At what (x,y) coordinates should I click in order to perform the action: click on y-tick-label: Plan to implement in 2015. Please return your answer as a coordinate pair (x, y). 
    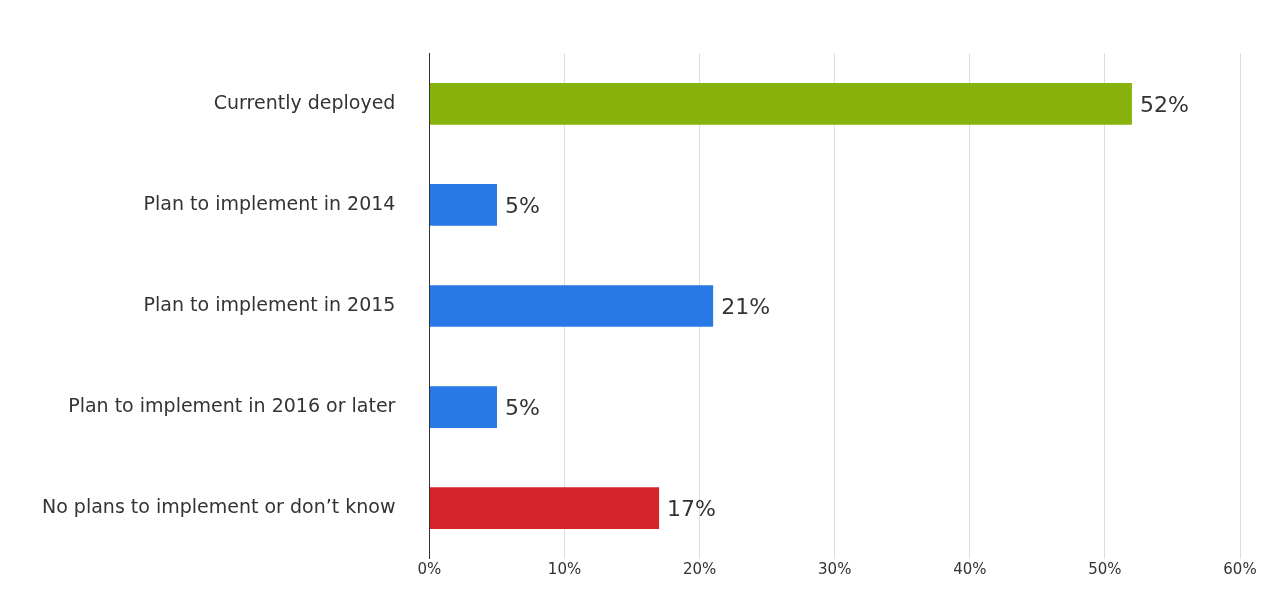
    Looking at the image, I should click on (269, 303).